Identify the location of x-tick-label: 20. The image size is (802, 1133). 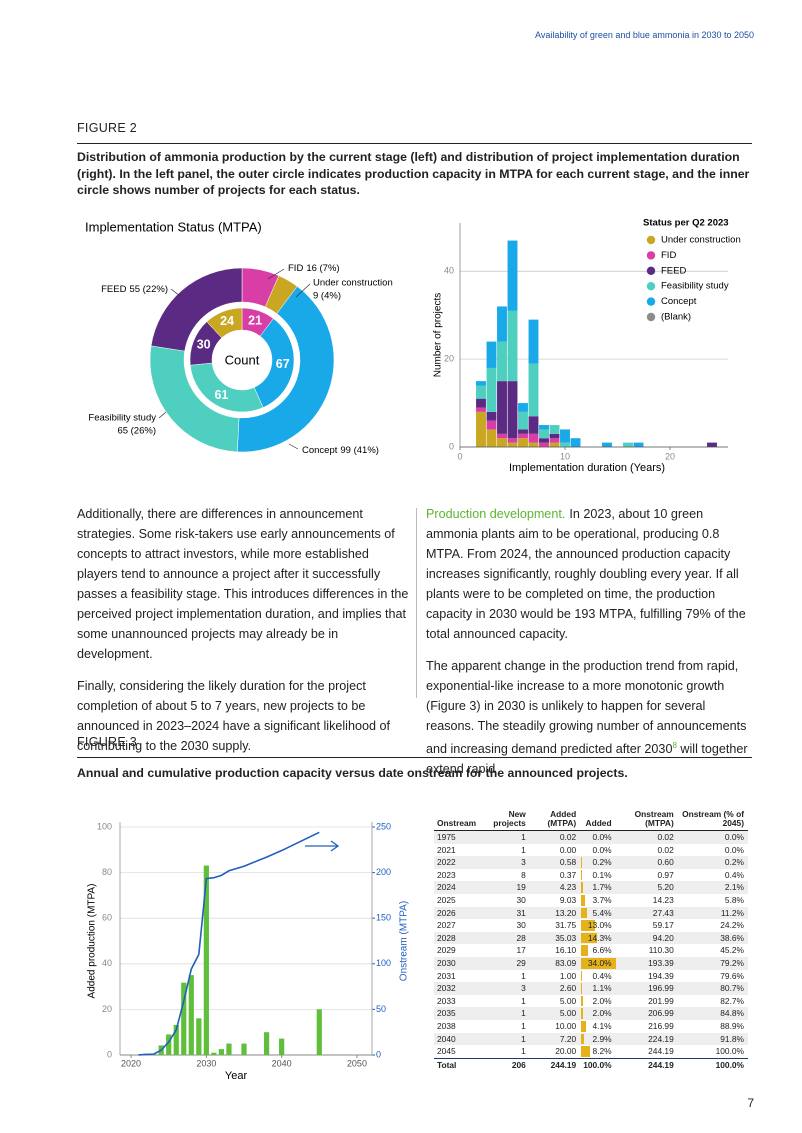
(670, 456).